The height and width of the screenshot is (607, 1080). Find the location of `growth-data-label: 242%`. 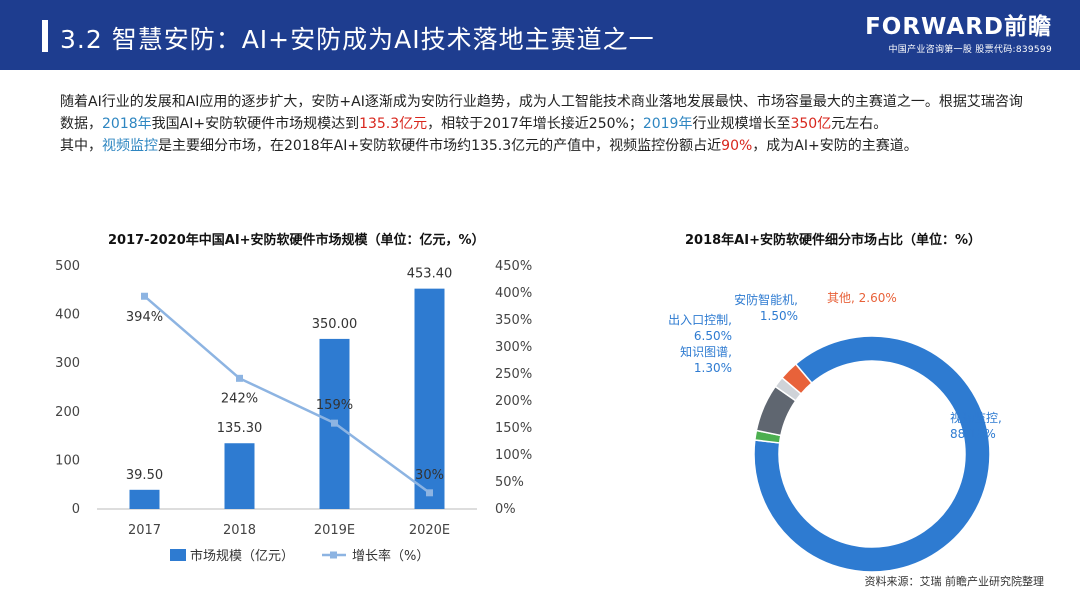

growth-data-label: 242% is located at coordinates (239, 398).